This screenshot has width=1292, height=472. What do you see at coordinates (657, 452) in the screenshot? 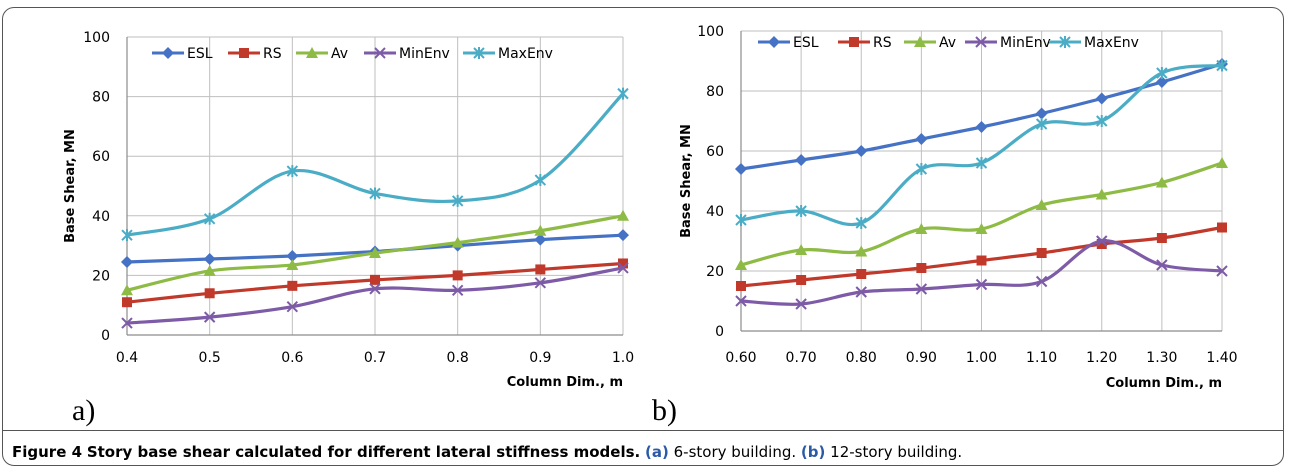
I see `caption-a-tag: (a)` at bounding box center [657, 452].